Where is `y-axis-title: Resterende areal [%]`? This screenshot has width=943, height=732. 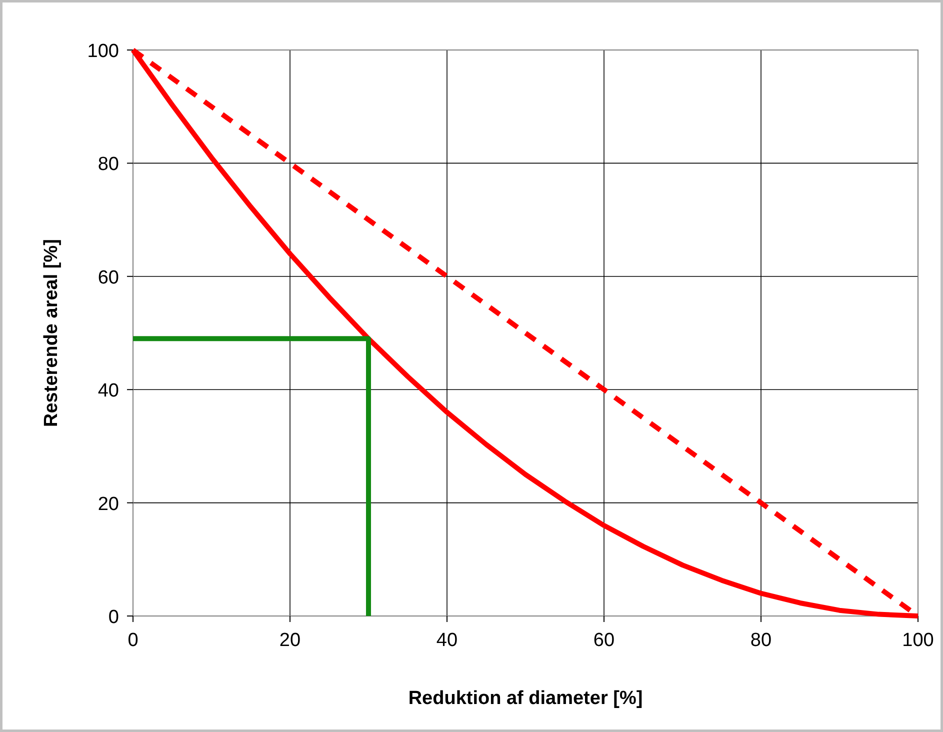
y-axis-title: Resterende areal [%] is located at coordinates (51, 333).